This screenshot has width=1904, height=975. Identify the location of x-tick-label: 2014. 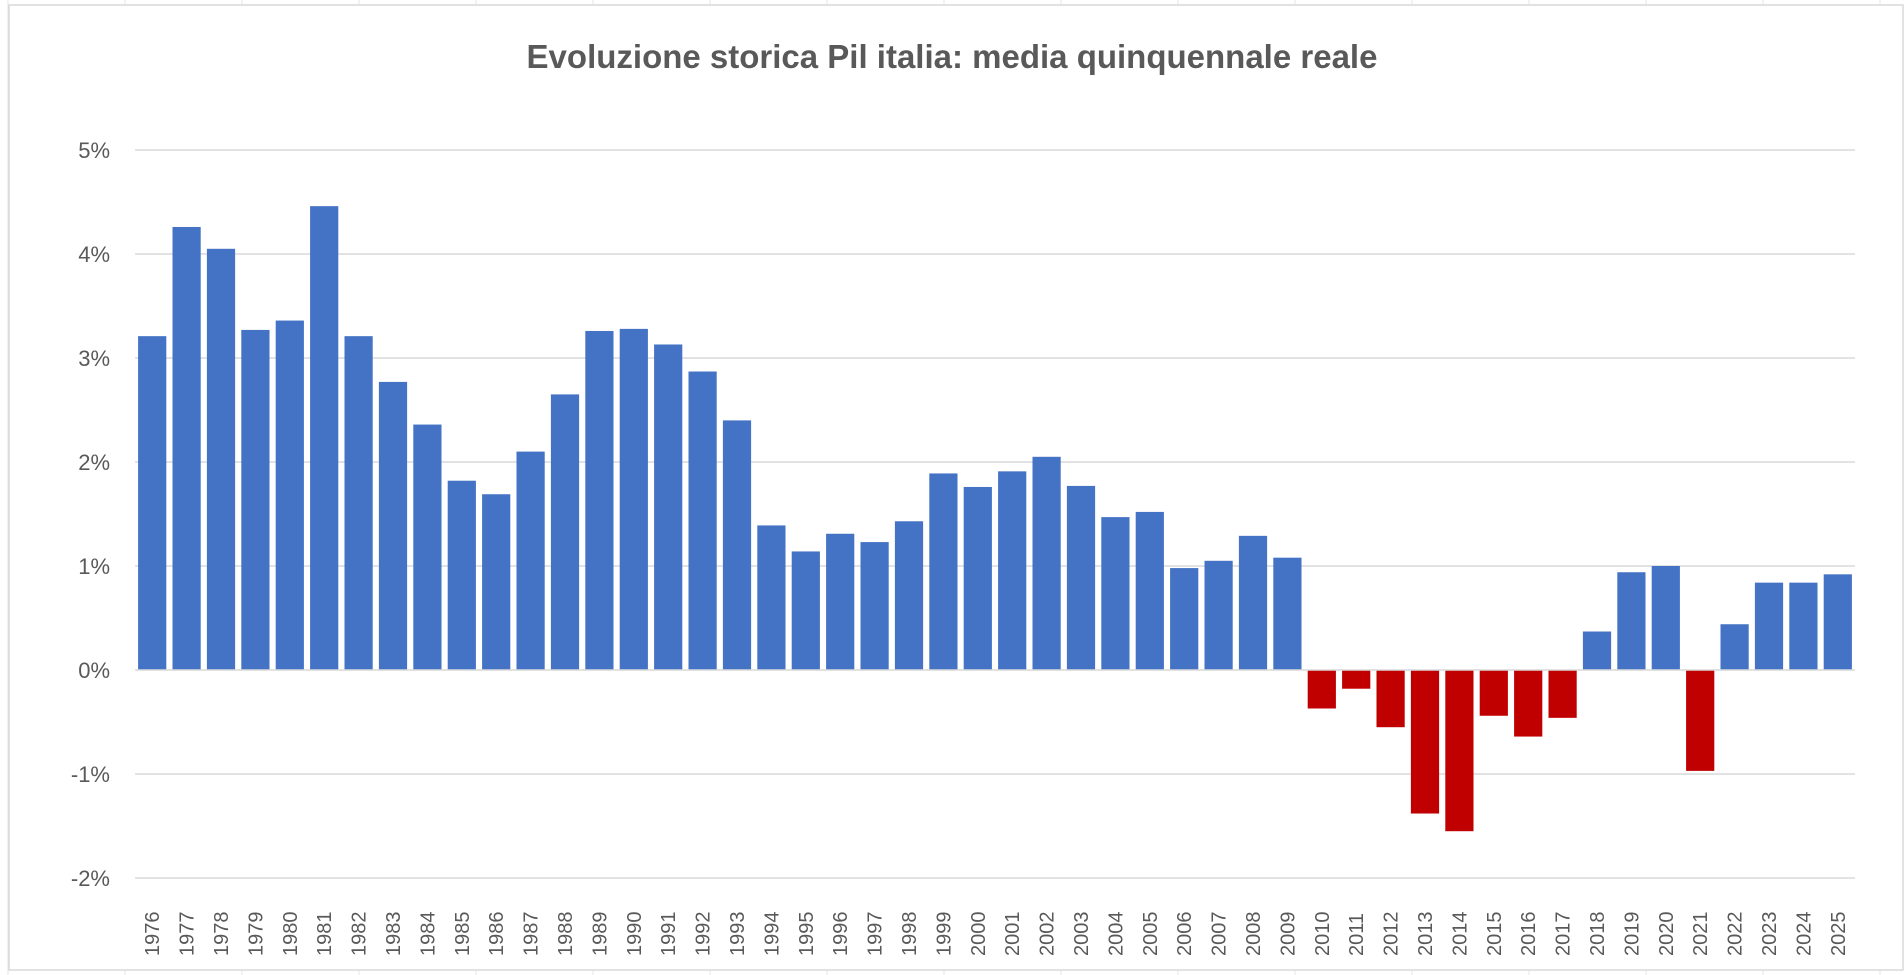
(1460, 934).